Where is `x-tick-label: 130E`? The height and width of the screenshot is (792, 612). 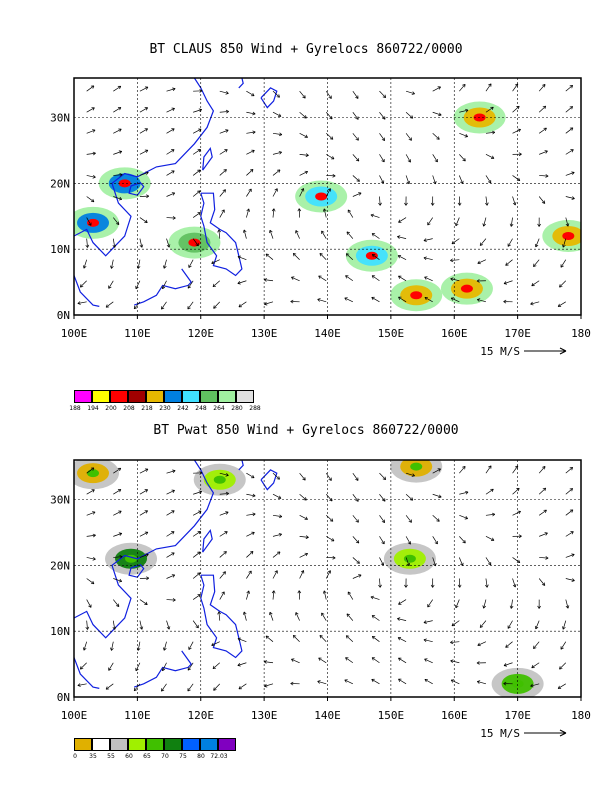
x-tick-label: 130E is located at coordinates (264, 715).